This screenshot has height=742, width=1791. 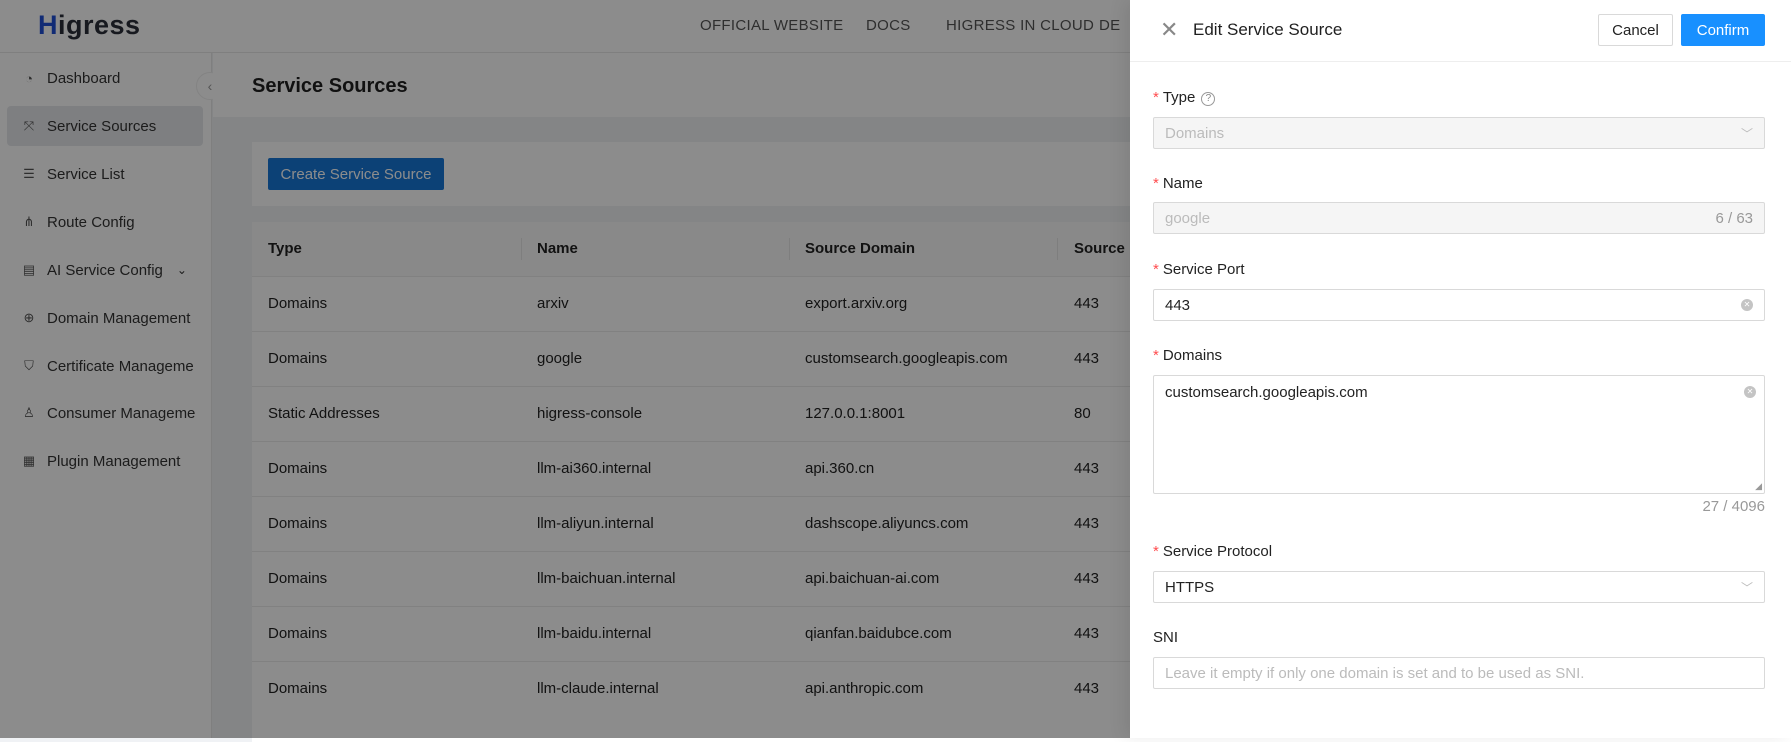 I want to click on port-value: 443, so click(x=1178, y=305).